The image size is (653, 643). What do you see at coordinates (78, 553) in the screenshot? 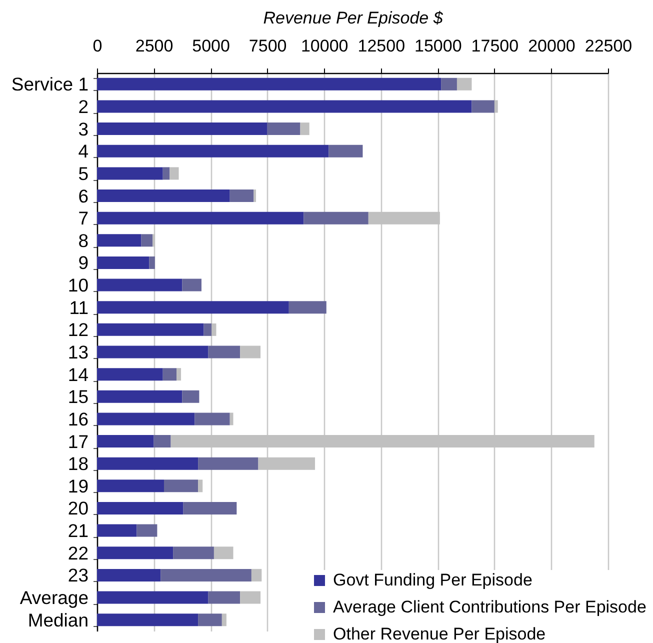
I see `y-tick-label: 22` at bounding box center [78, 553].